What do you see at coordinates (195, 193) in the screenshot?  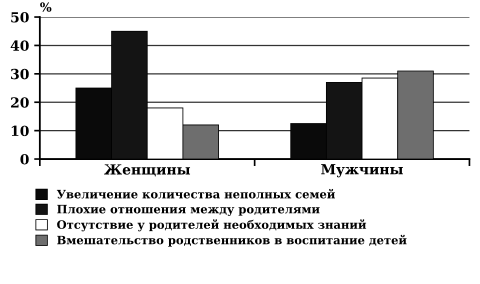 I see `legend-label: Увеличение количества неполных семей` at bounding box center [195, 193].